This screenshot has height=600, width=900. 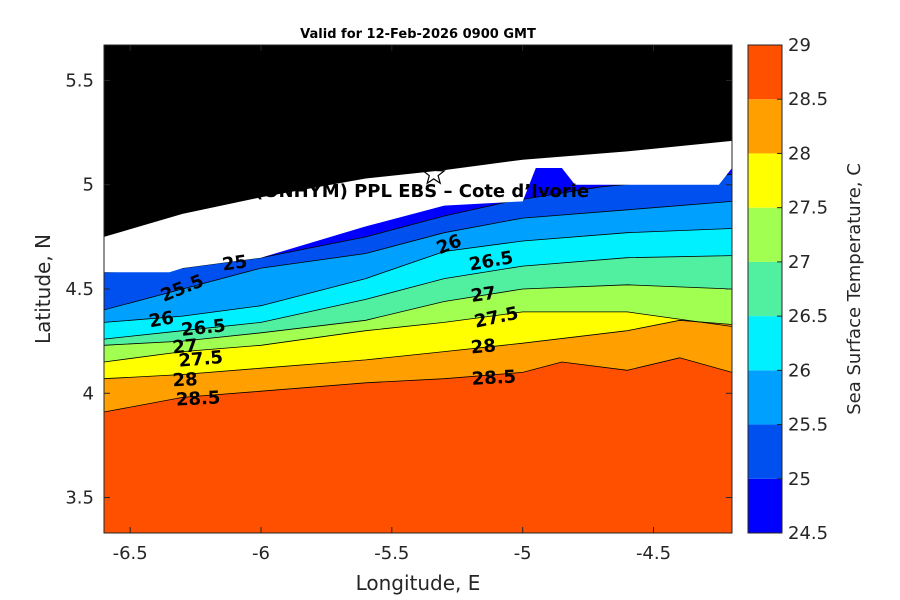 What do you see at coordinates (203, 328) in the screenshot?
I see `contour-label: 26.5` at bounding box center [203, 328].